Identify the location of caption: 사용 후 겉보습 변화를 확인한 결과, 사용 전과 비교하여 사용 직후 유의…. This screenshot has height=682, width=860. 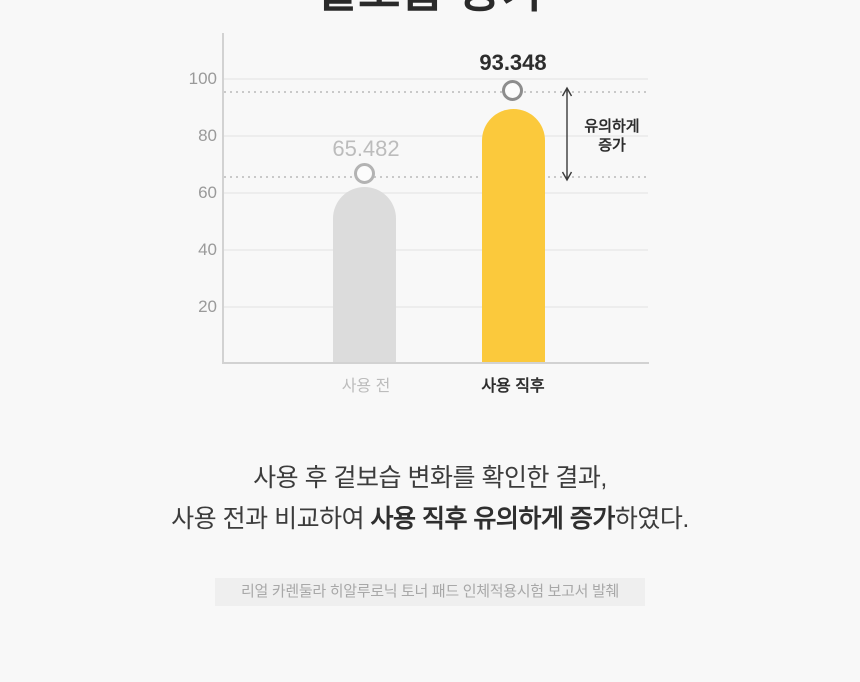
(430, 499).